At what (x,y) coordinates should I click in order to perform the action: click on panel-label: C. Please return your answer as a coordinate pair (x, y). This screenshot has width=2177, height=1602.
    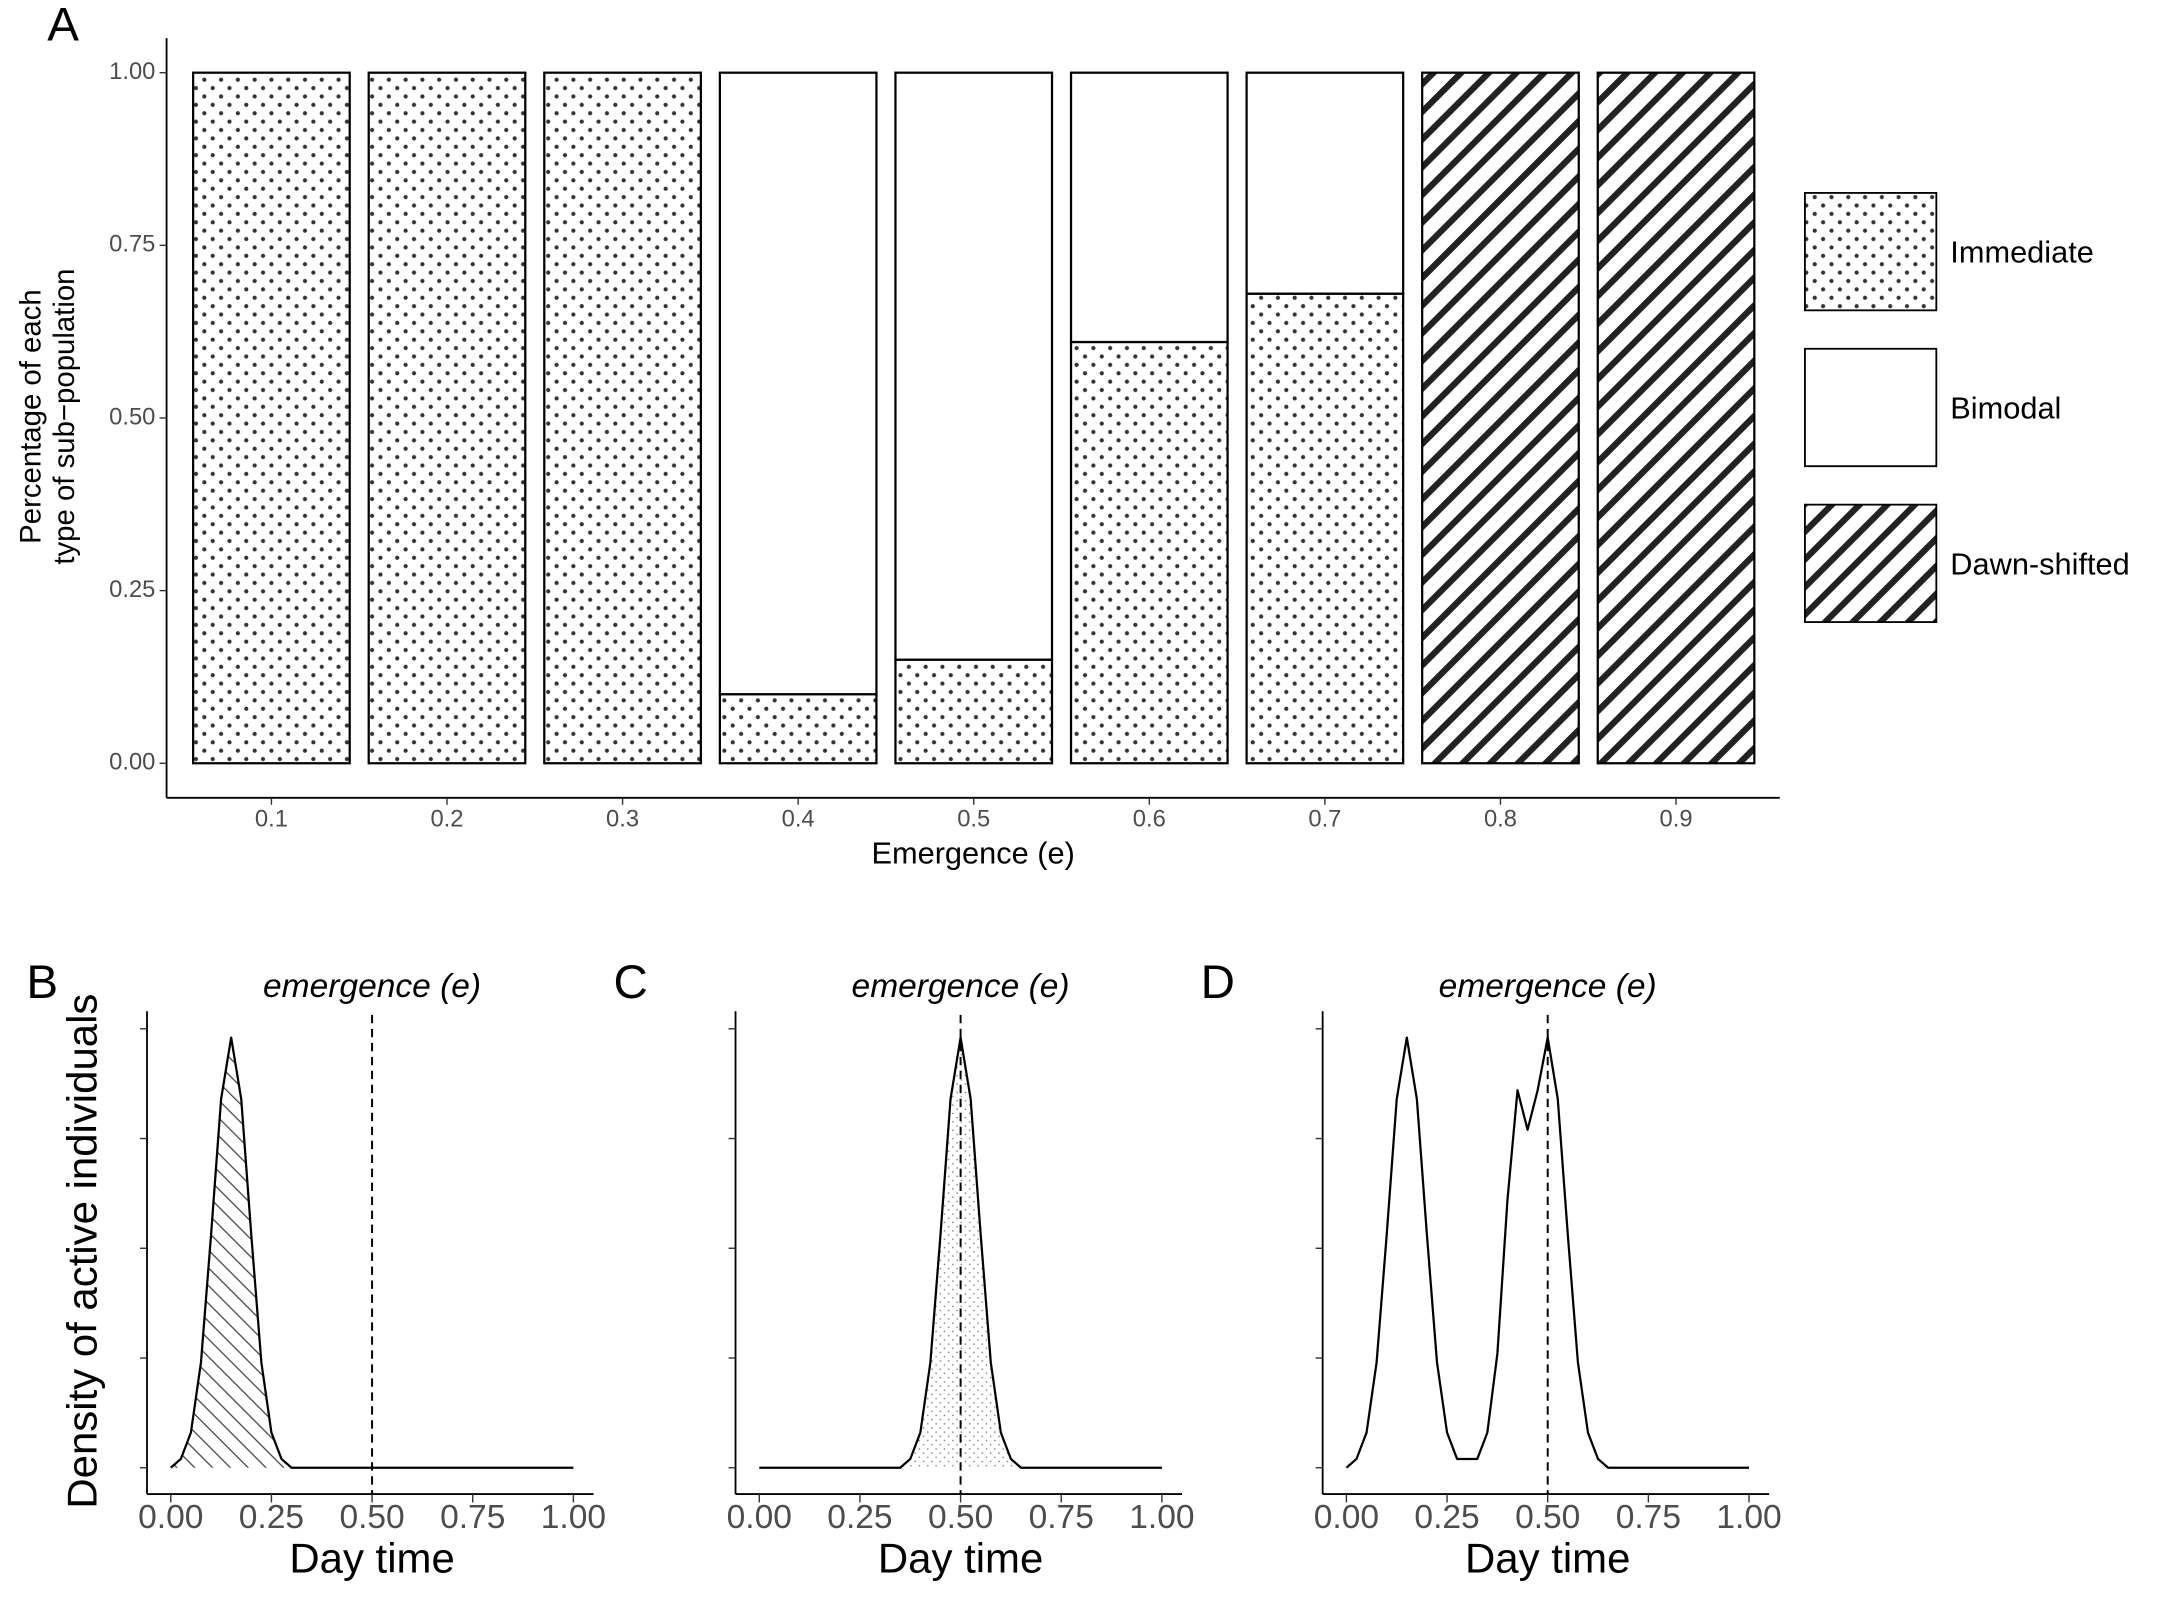
    Looking at the image, I should click on (631, 982).